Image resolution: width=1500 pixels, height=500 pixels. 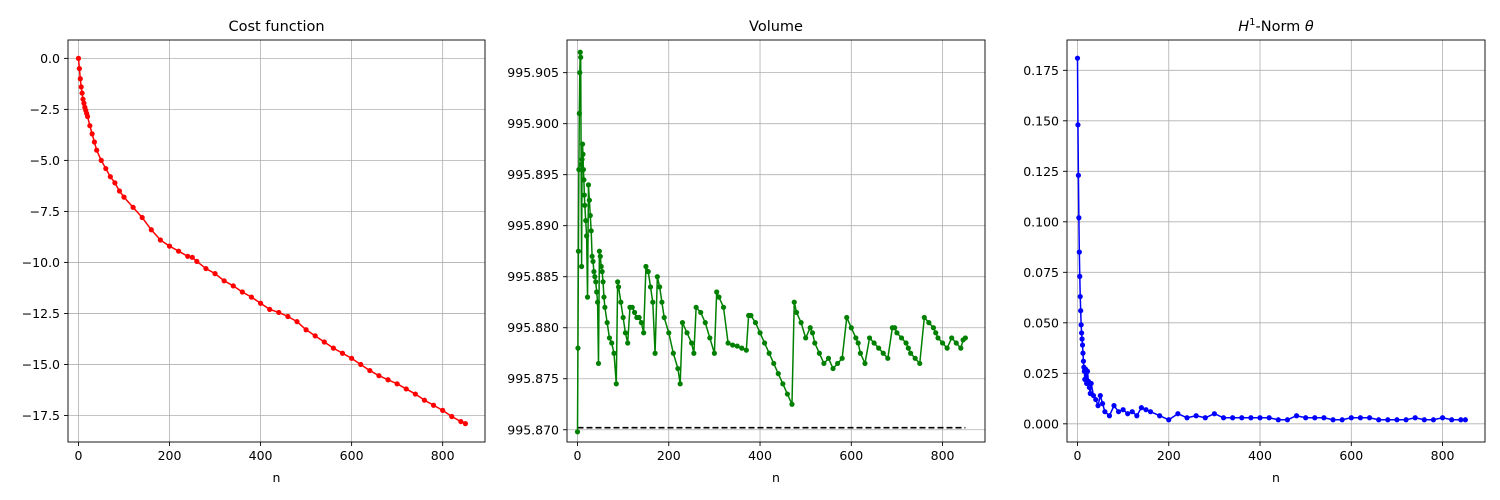 What do you see at coordinates (1041, 120) in the screenshot?
I see `h1-norm-y-tick-label: 0.150` at bounding box center [1041, 120].